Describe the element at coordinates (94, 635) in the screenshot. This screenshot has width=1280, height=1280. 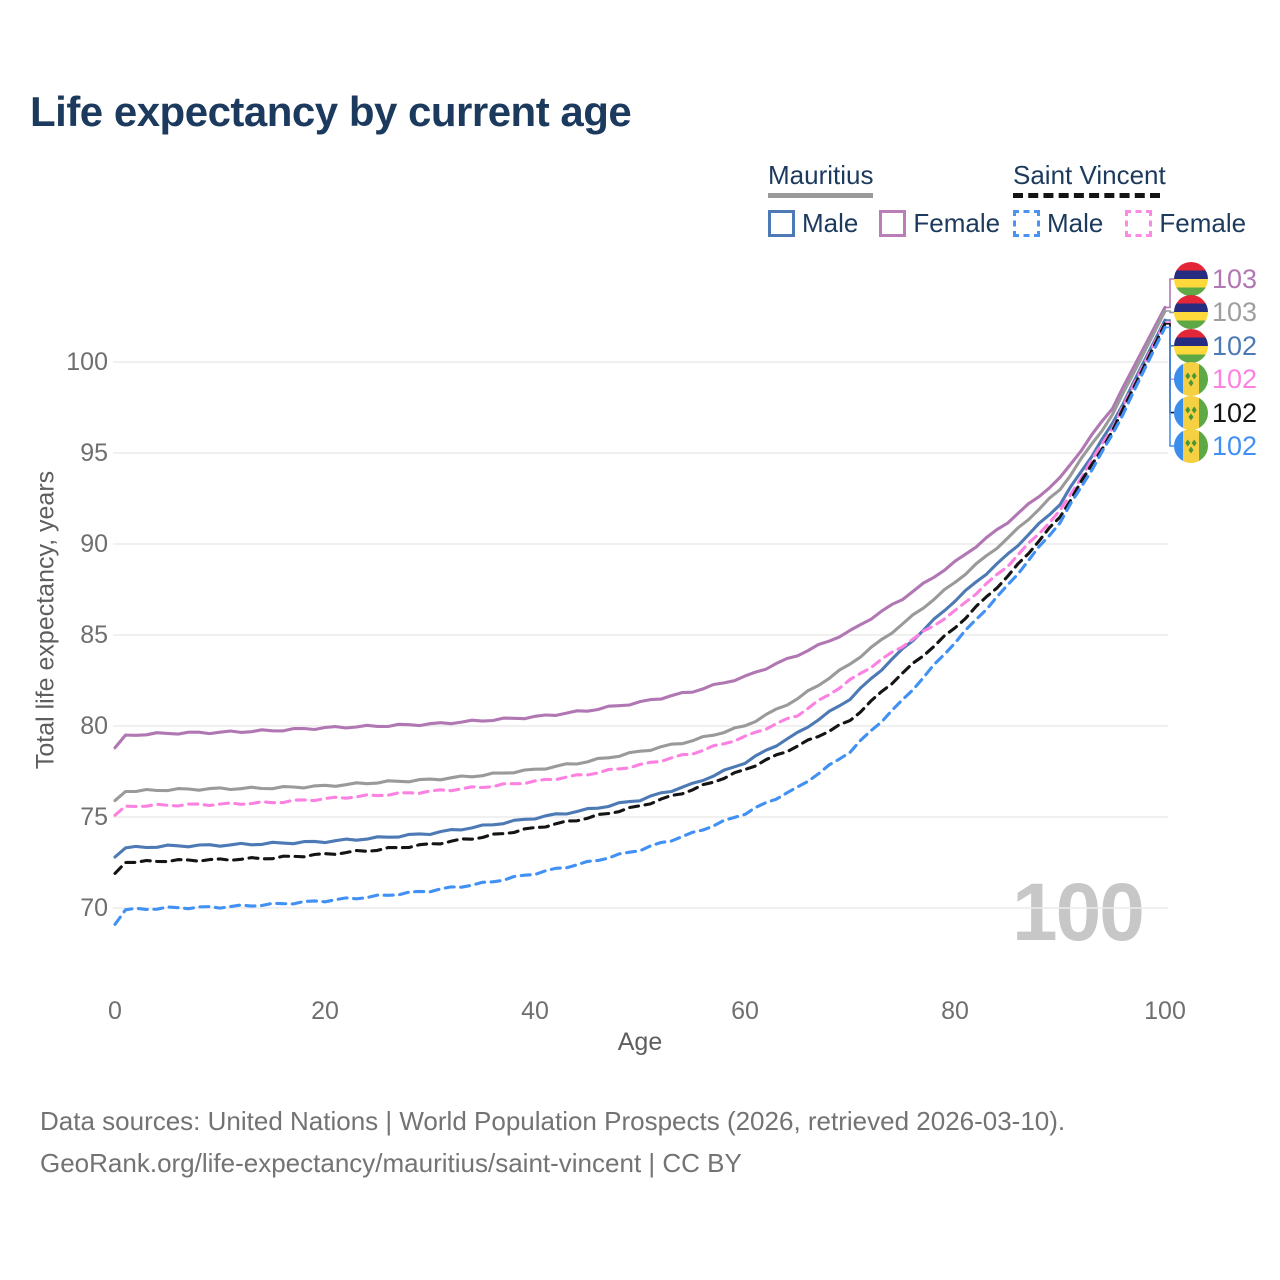
I see `y-tick-label: 85` at that location.